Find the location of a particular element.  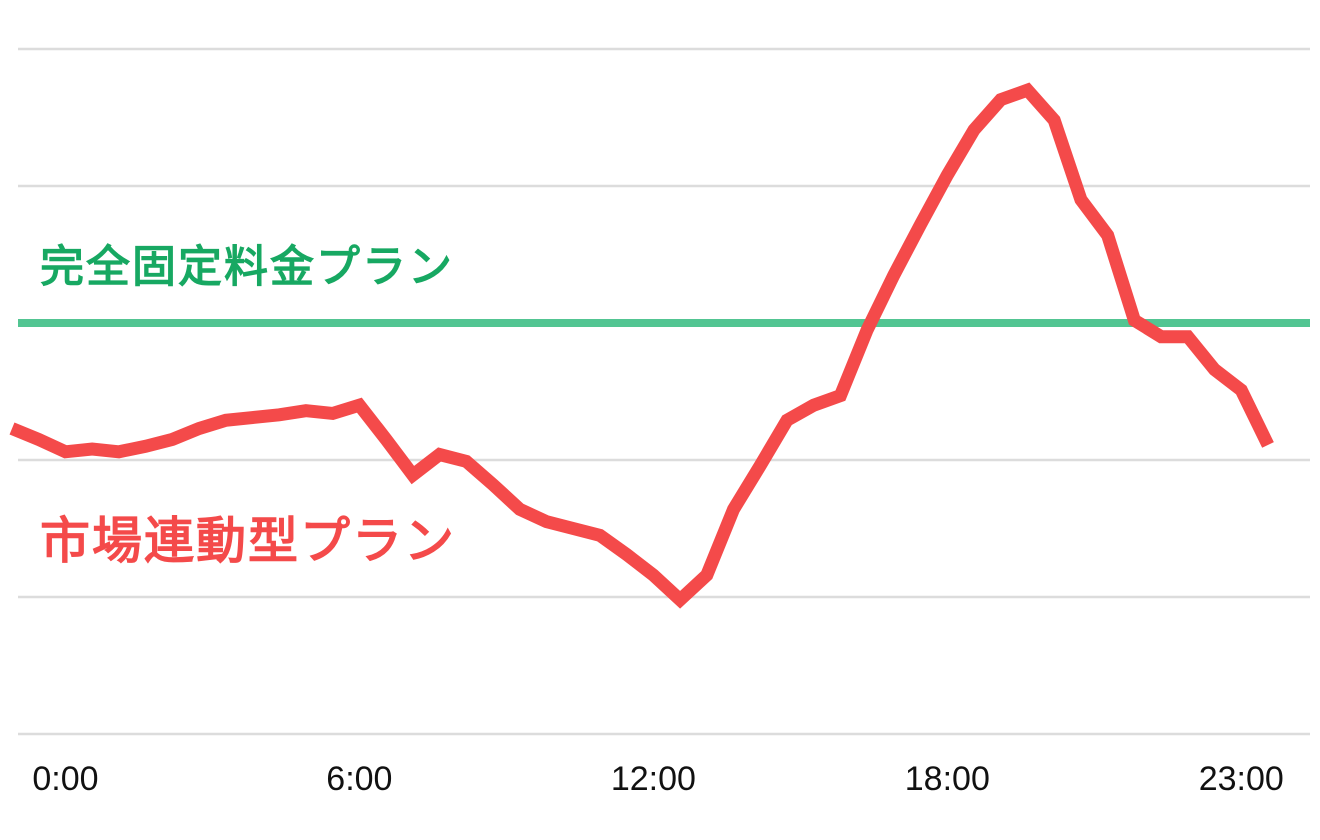

x-tick-label: 18:00 is located at coordinates (947, 779).